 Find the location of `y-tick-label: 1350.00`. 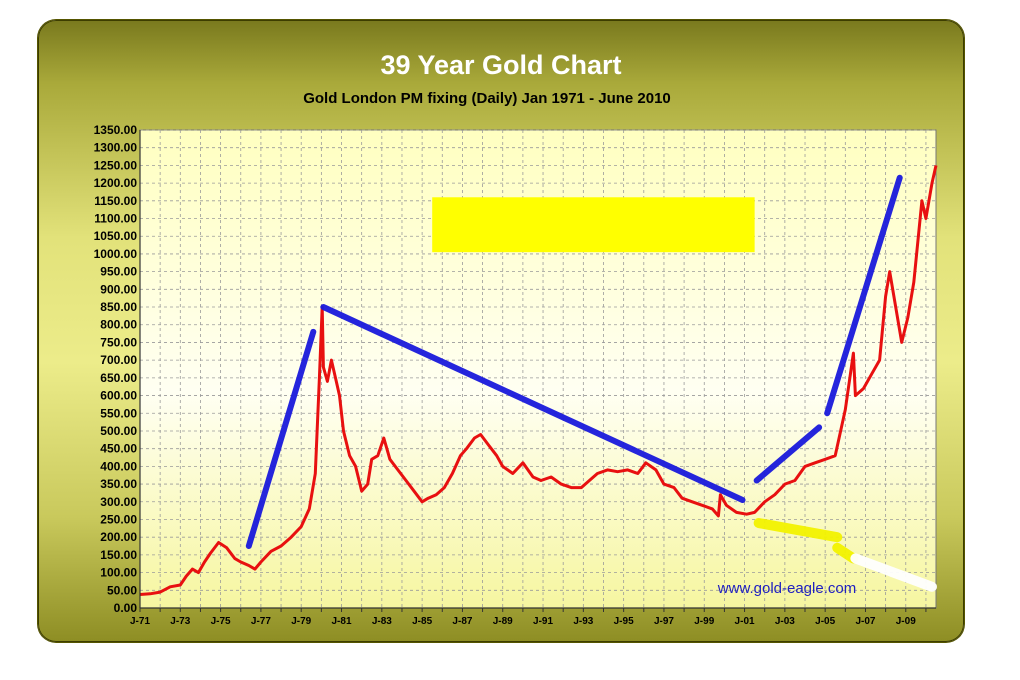

y-tick-label: 1350.00 is located at coordinates (116, 130).